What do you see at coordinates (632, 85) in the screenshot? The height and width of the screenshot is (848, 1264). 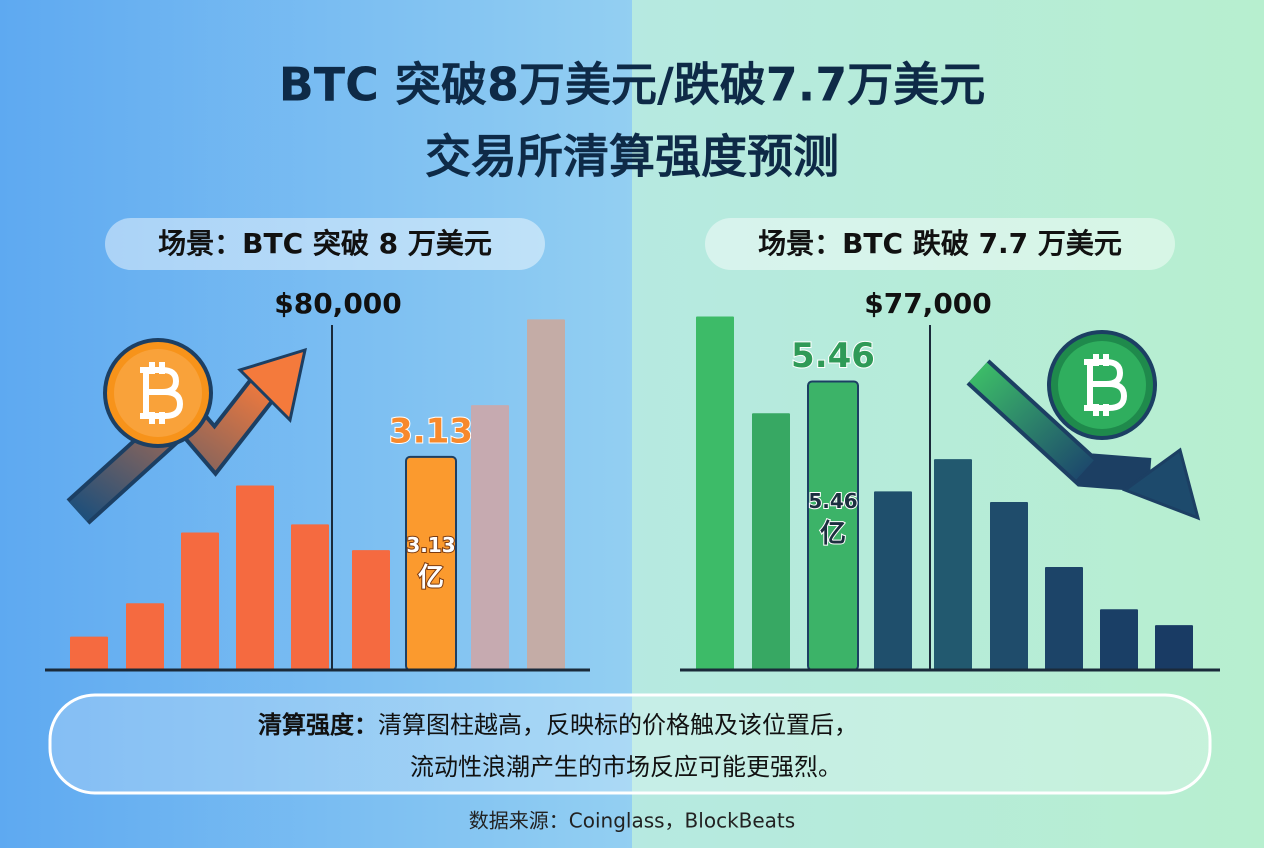 I see `title-line: BTC 突破8万美元/跌破7.7万美元` at bounding box center [632, 85].